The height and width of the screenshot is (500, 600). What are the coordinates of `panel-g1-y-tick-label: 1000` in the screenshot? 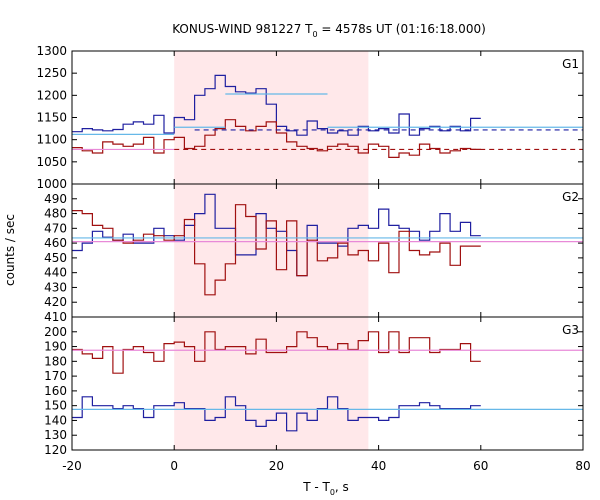 It's located at (51, 184).